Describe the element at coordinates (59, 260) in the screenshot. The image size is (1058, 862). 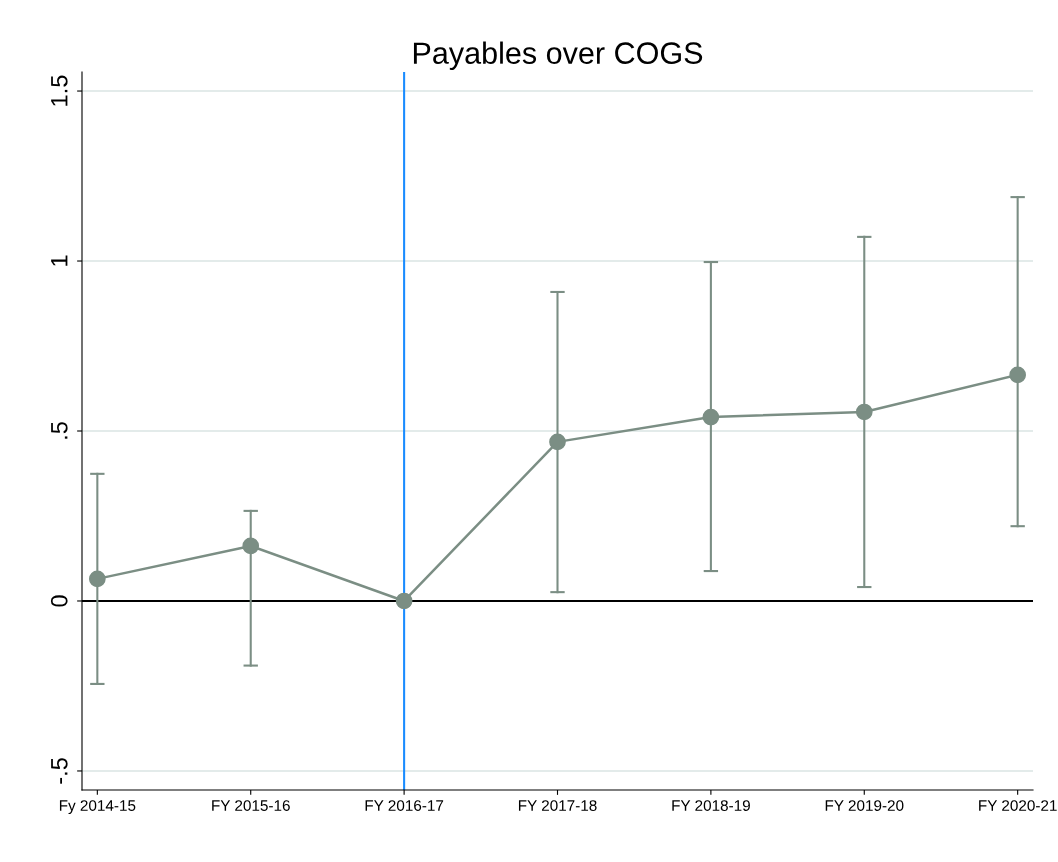
I see `y-tick-label: 1` at that location.